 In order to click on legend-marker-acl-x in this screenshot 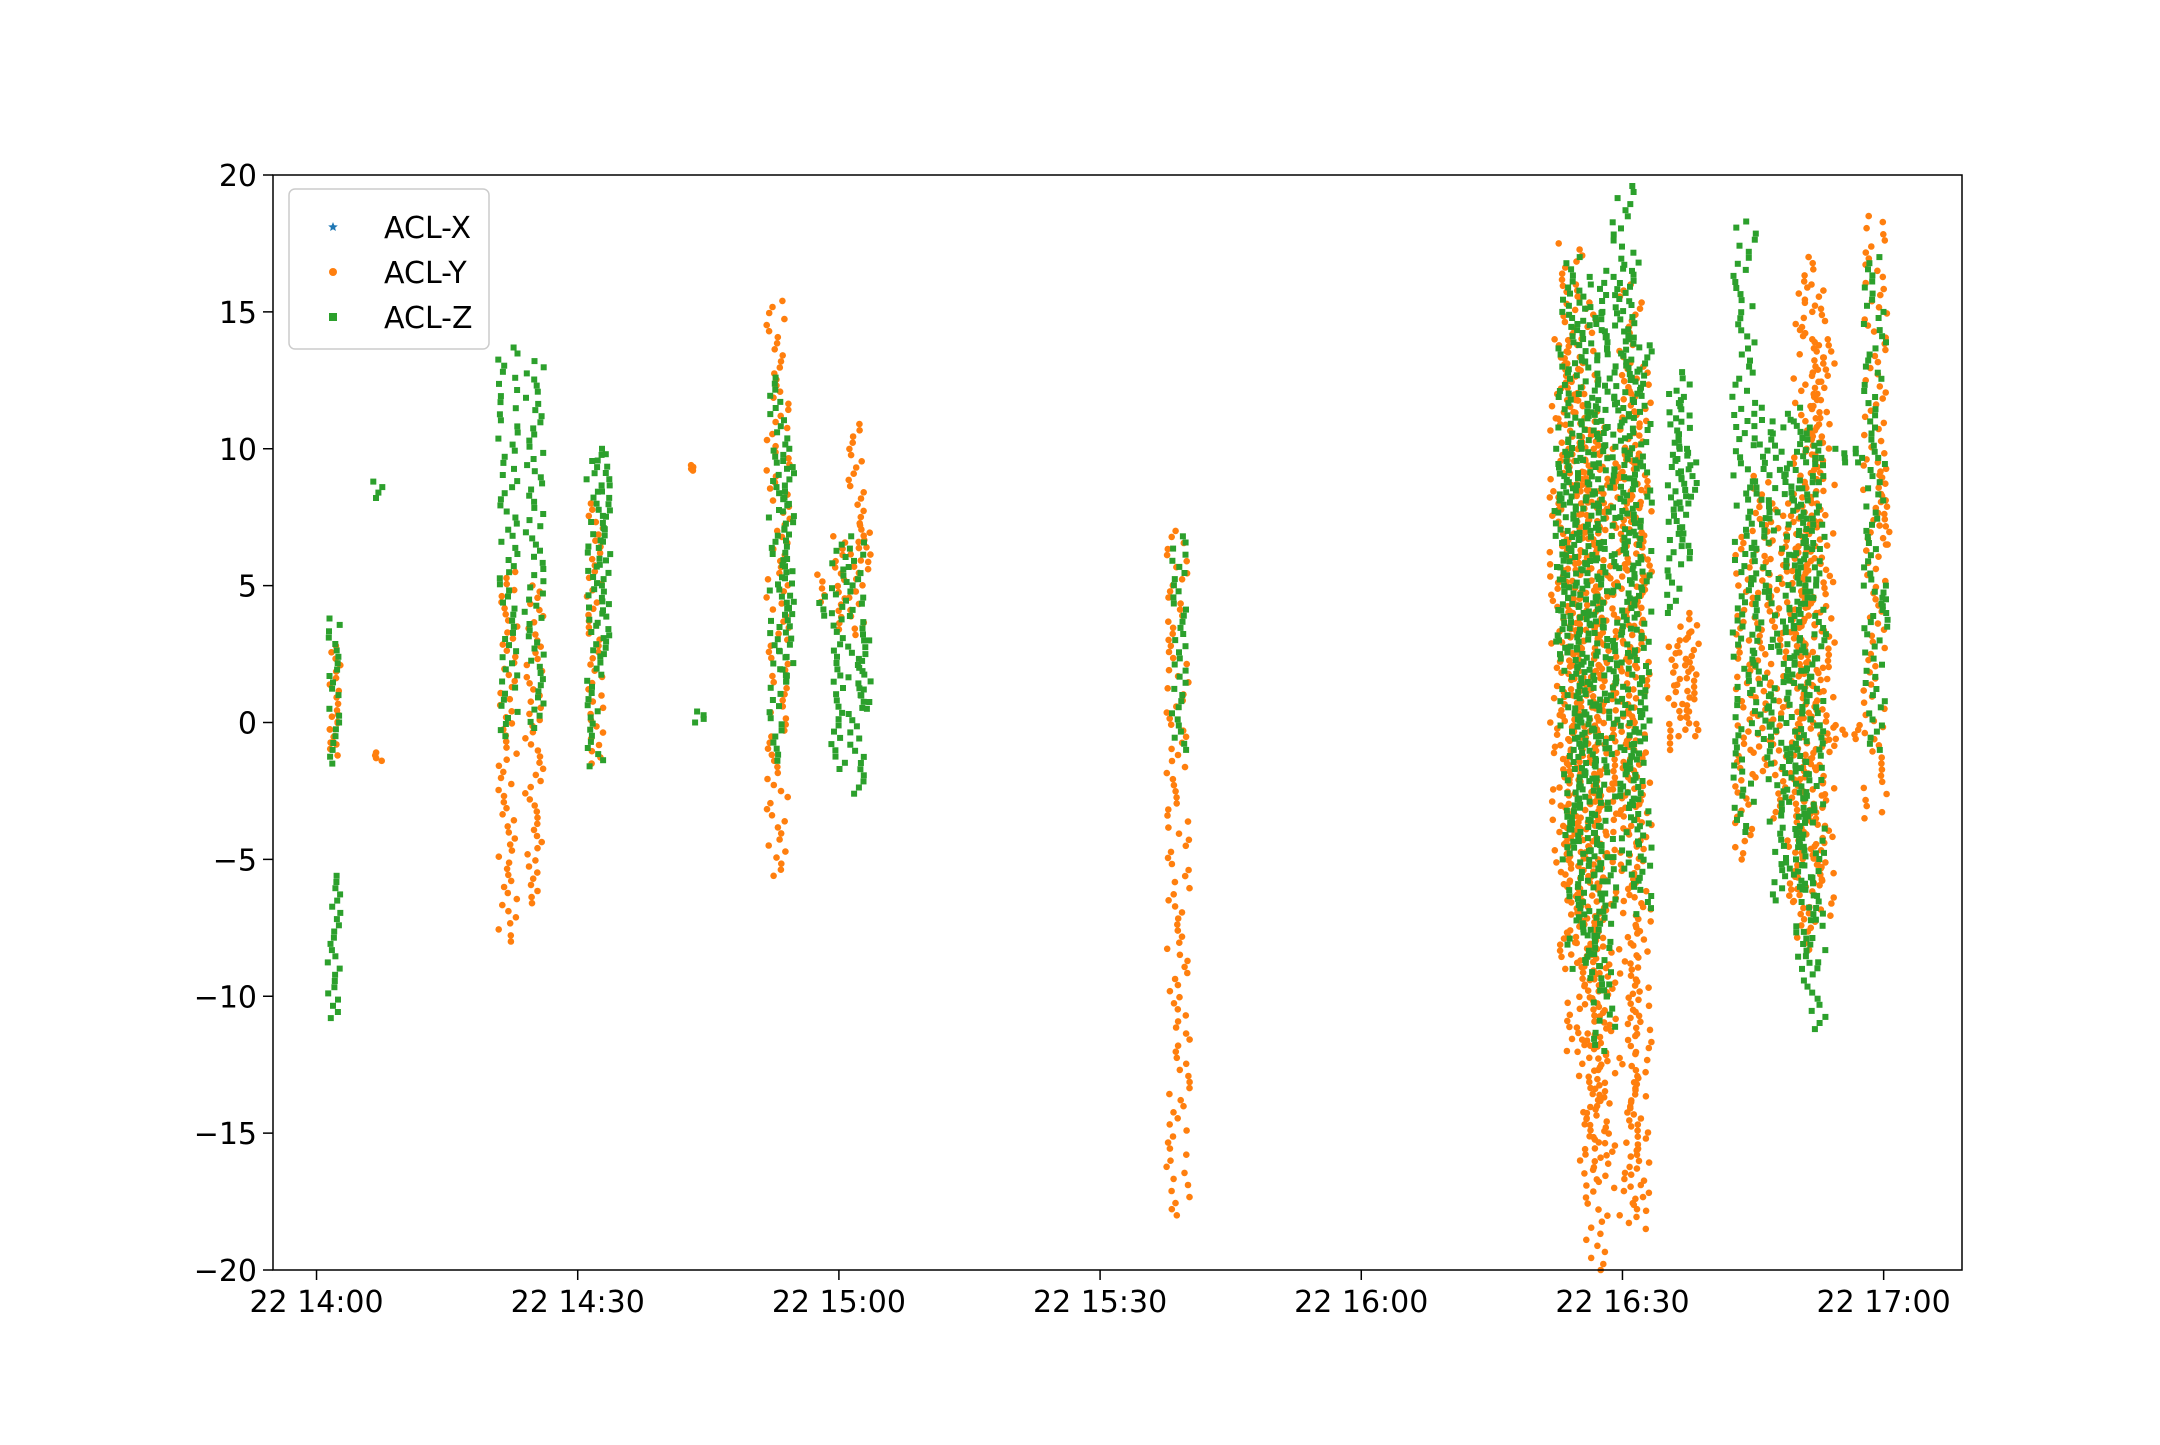, I will do `click(333, 226)`.